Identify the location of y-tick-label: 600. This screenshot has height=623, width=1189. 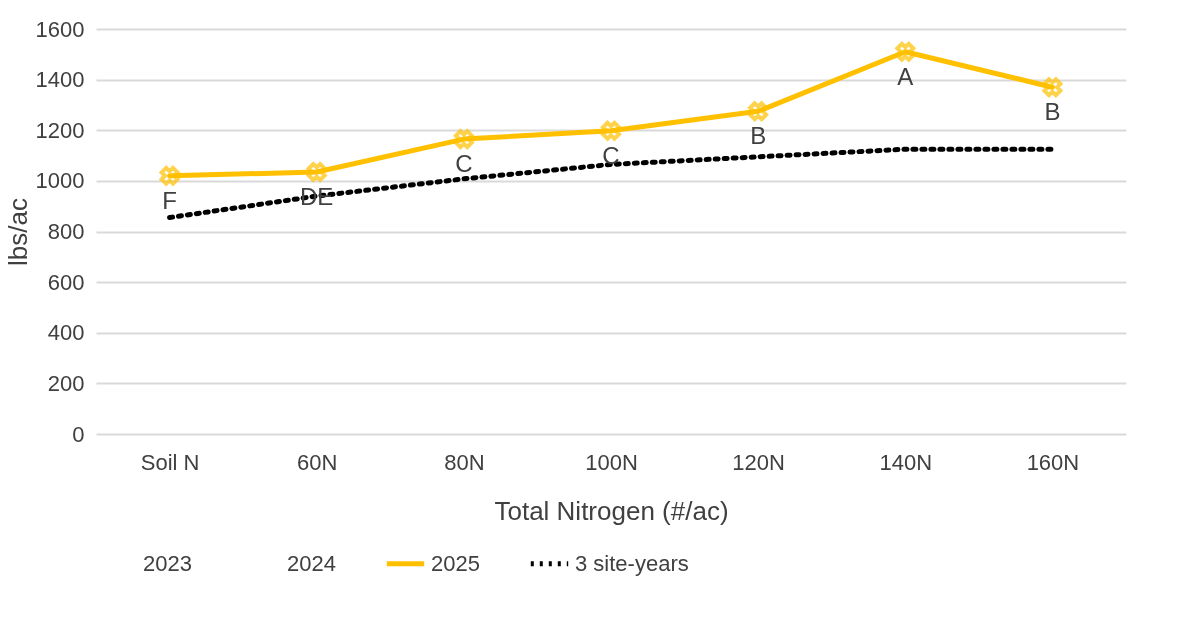
(66, 282).